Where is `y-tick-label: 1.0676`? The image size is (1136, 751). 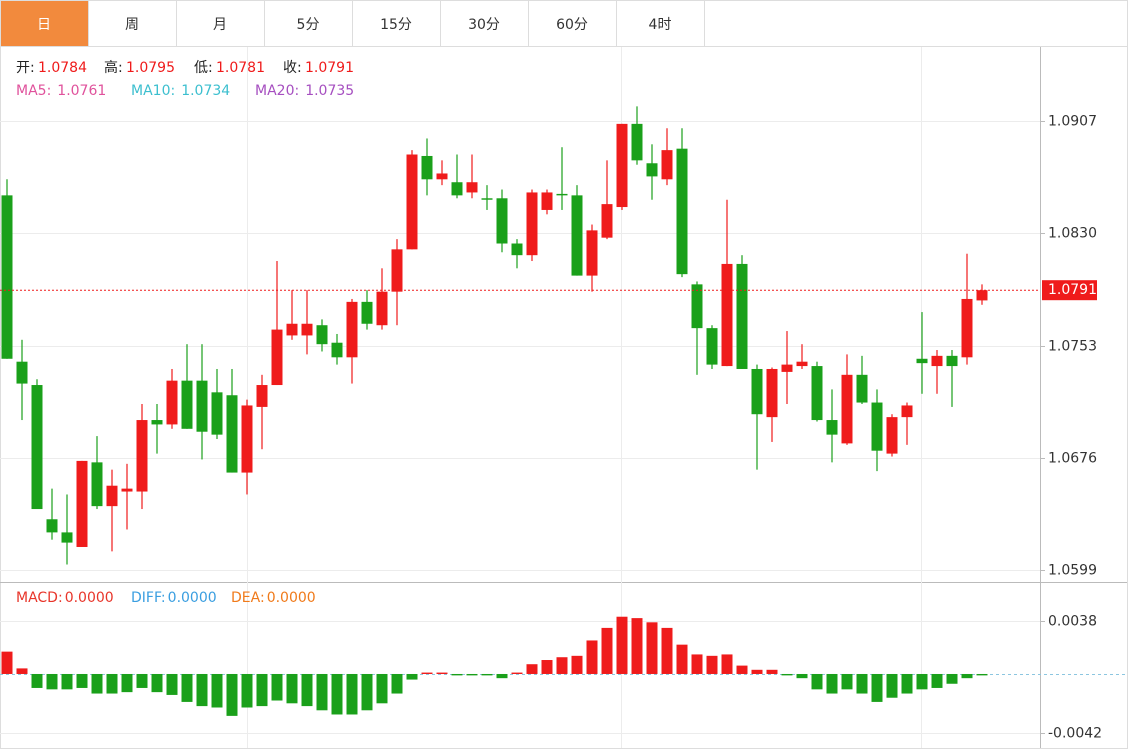
y-tick-label: 1.0676 is located at coordinates (1072, 459).